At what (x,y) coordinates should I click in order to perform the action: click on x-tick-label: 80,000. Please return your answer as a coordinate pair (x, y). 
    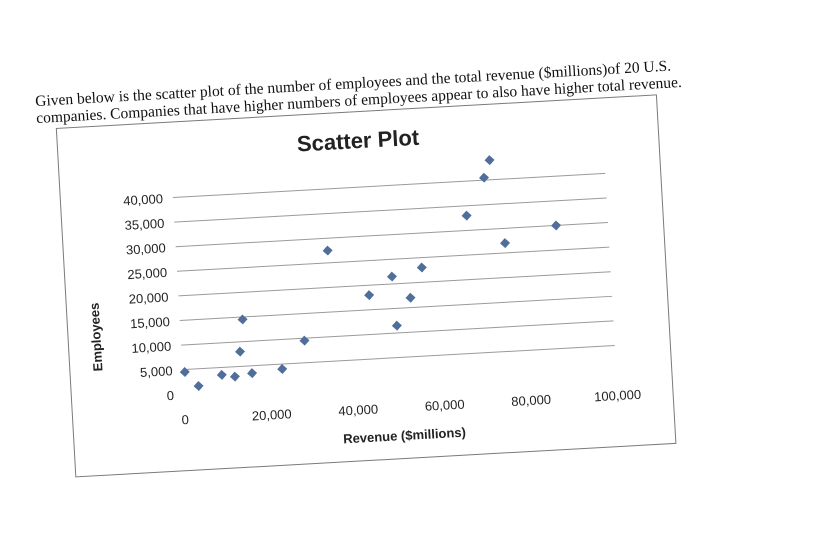
    Looking at the image, I should click on (531, 400).